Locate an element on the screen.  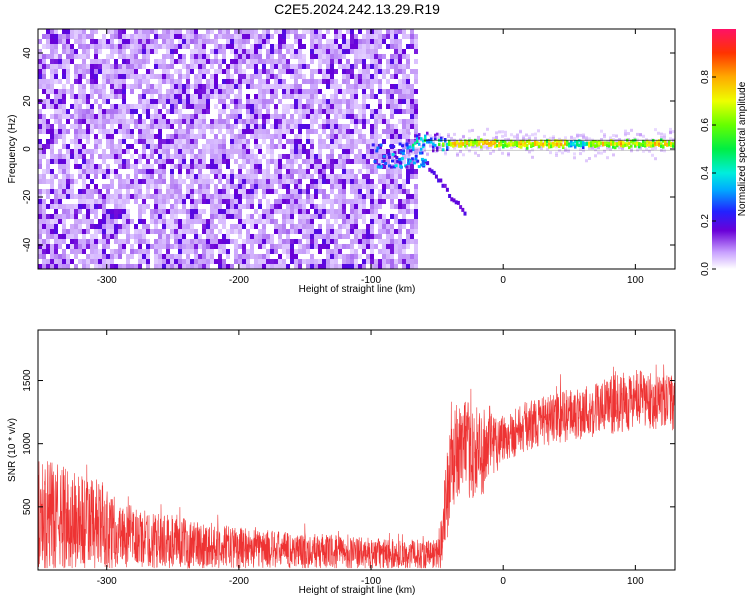
x-tick-label: -100 is located at coordinates (371, 581).